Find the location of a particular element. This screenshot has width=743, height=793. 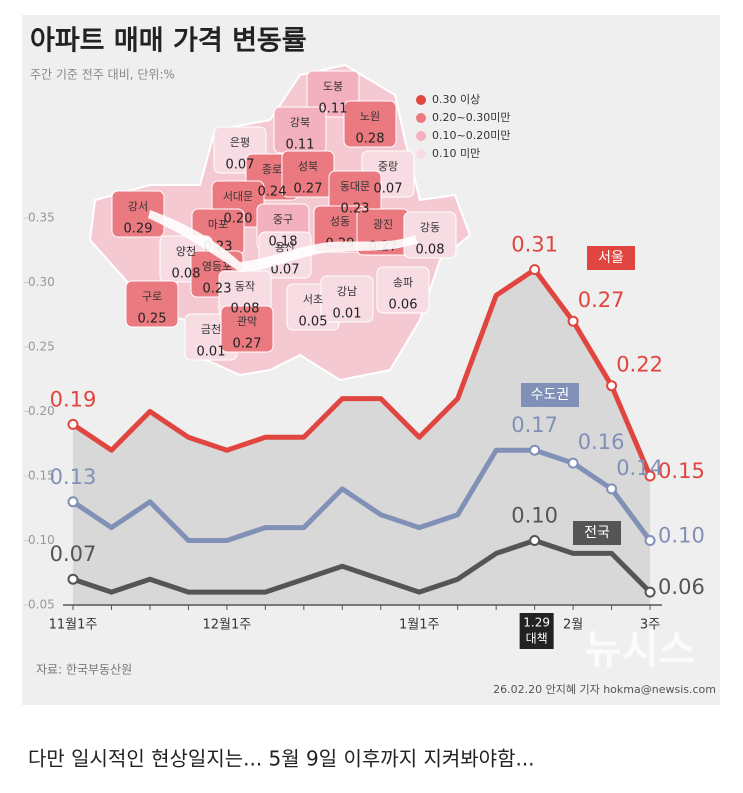

district-name: 구로 is located at coordinates (152, 296).